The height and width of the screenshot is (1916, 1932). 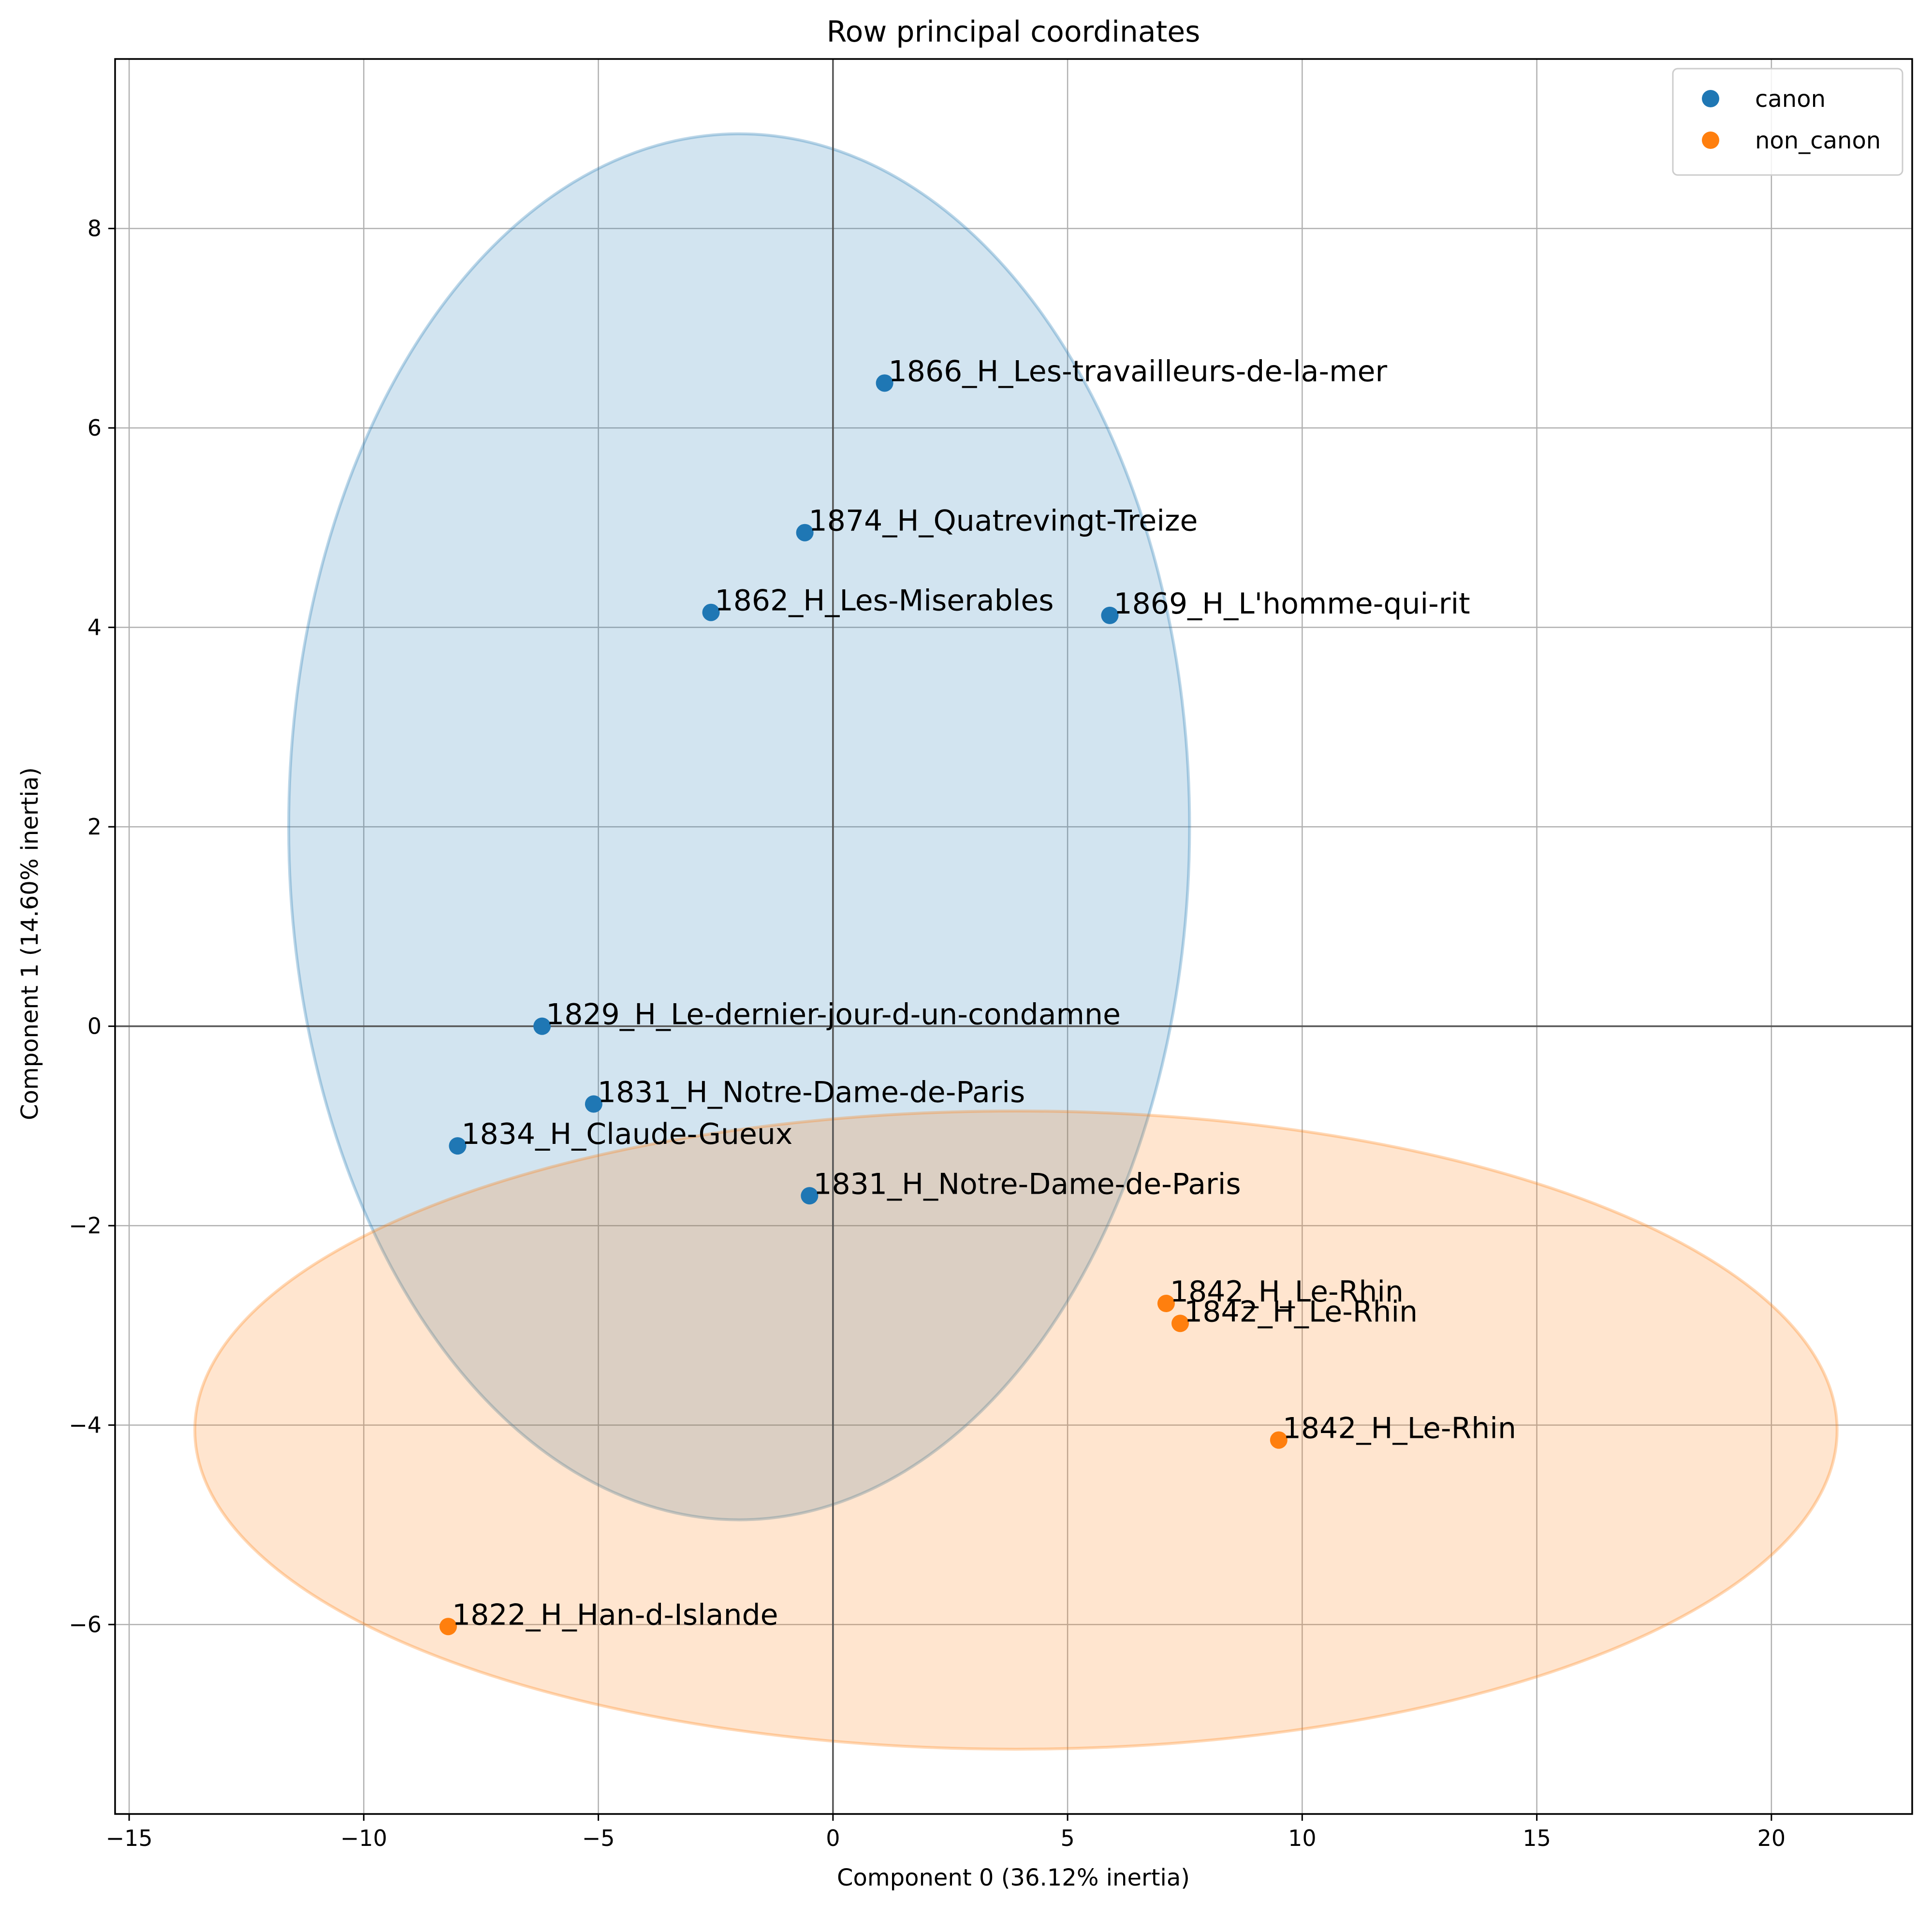 What do you see at coordinates (95, 428) in the screenshot?
I see `y-tick-label: 6` at bounding box center [95, 428].